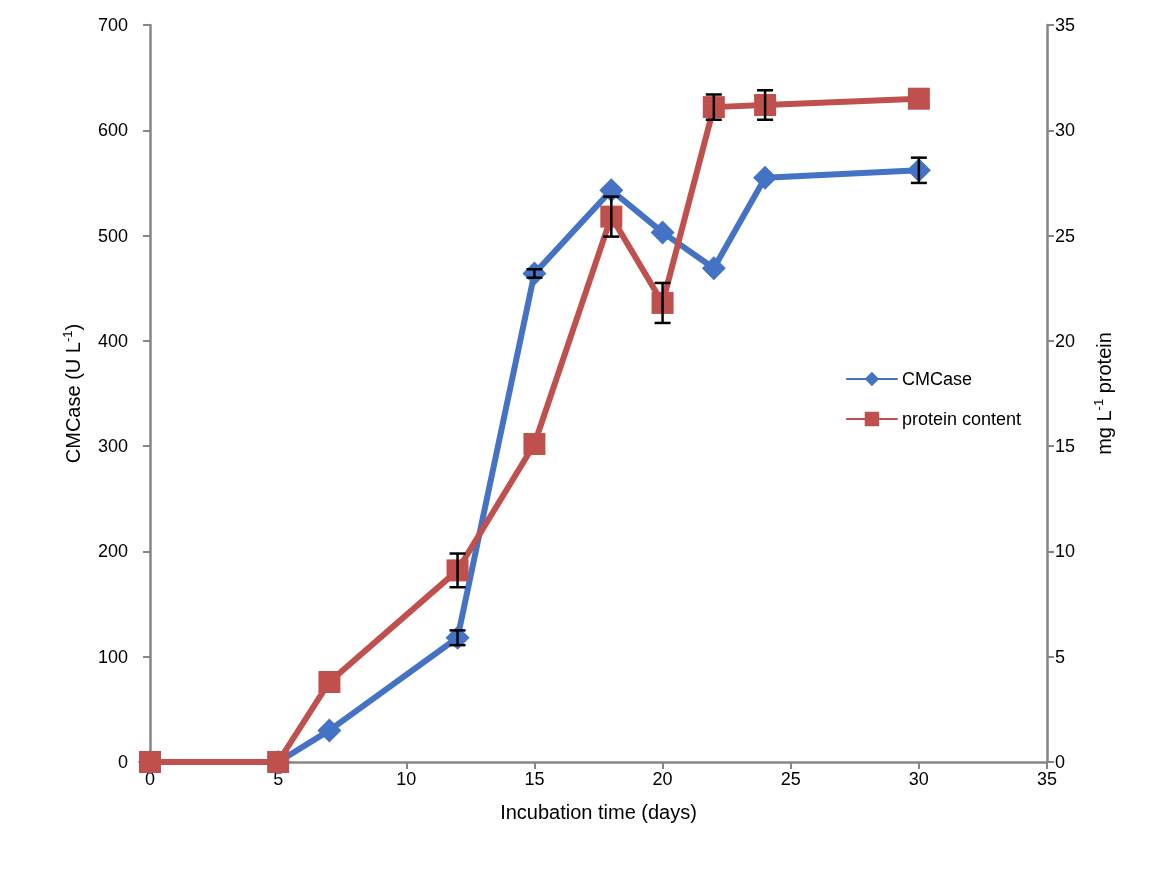  What do you see at coordinates (72, 393) in the screenshot?
I see `y-axis-title: CMCase (U L-1)` at bounding box center [72, 393].